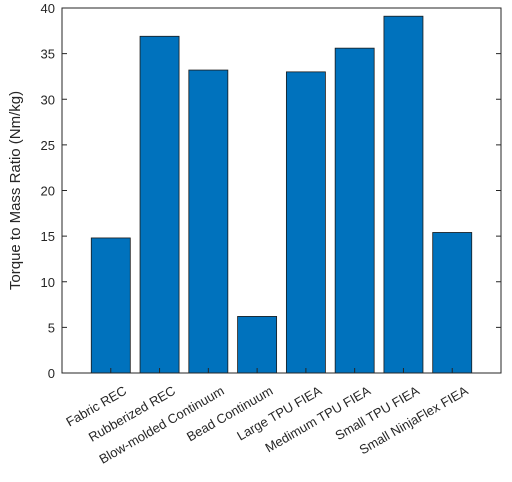 The width and height of the screenshot is (512, 482). I want to click on y-tick-label: 35, so click(48, 54).